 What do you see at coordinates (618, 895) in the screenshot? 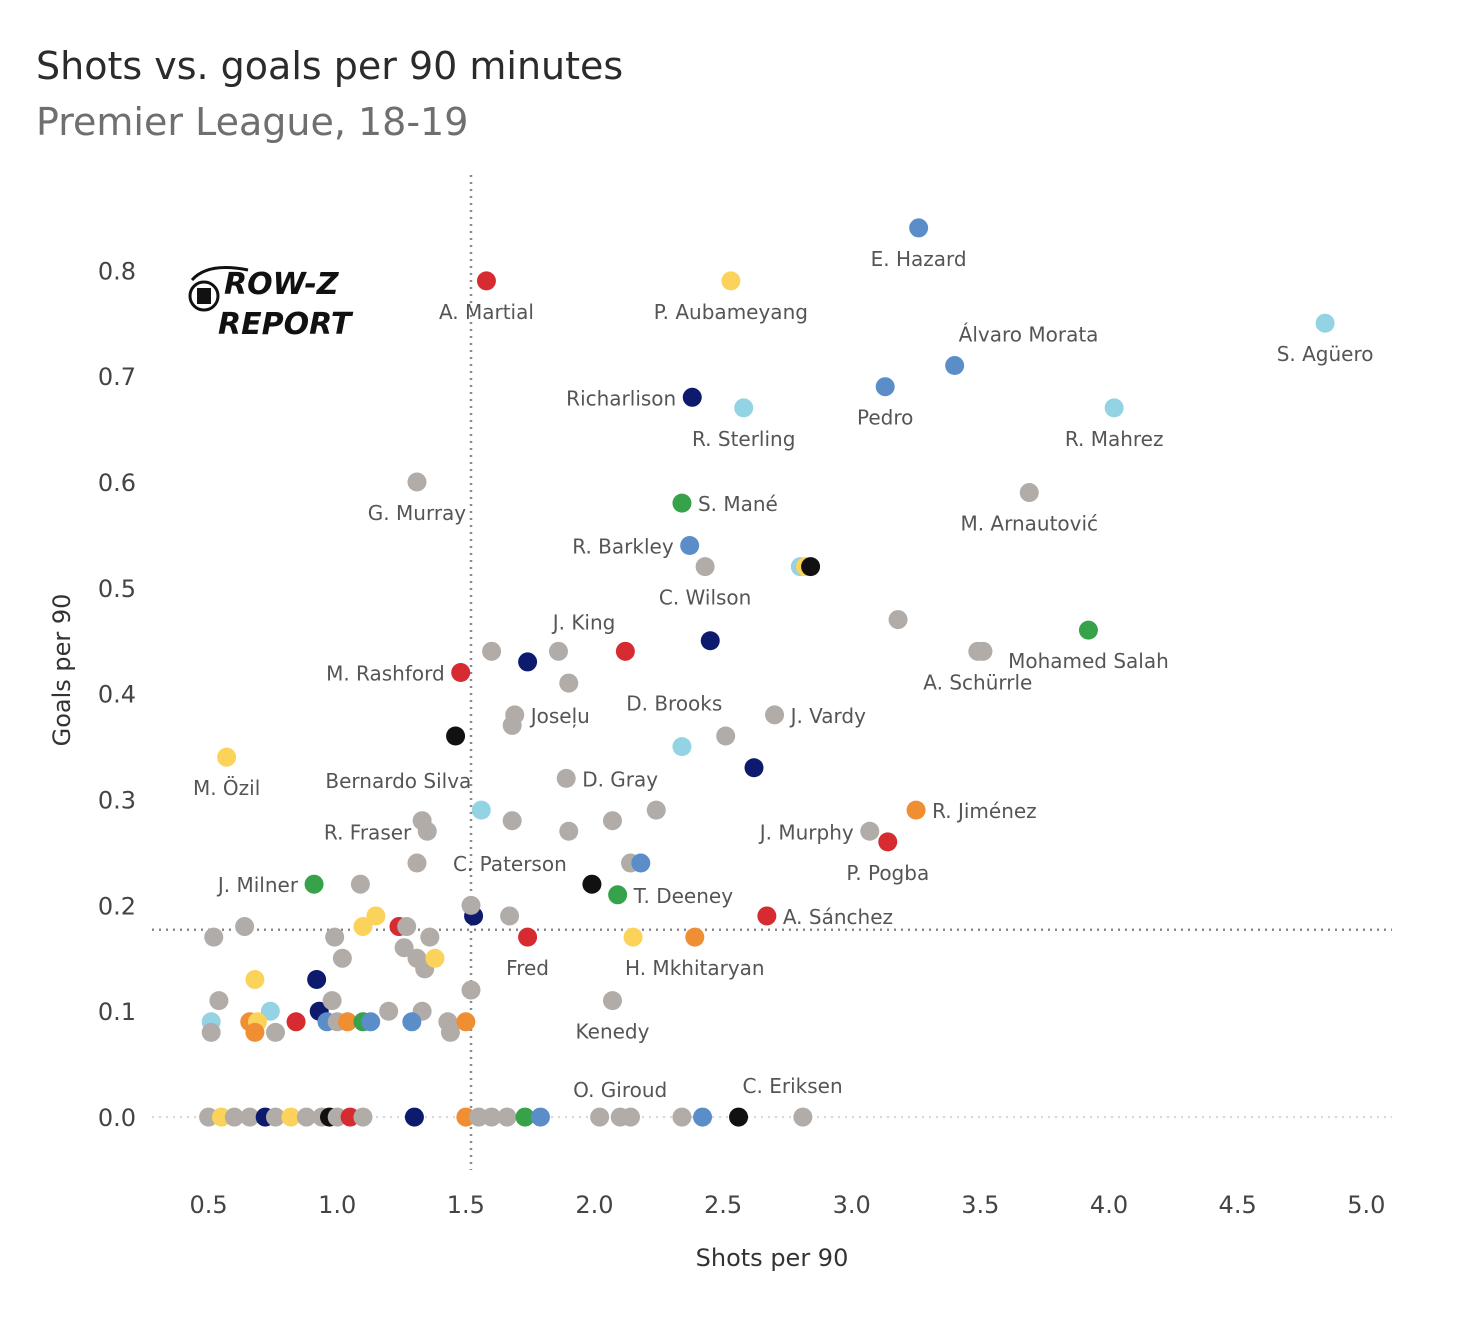
I see `data-point-t-deeney` at bounding box center [618, 895].